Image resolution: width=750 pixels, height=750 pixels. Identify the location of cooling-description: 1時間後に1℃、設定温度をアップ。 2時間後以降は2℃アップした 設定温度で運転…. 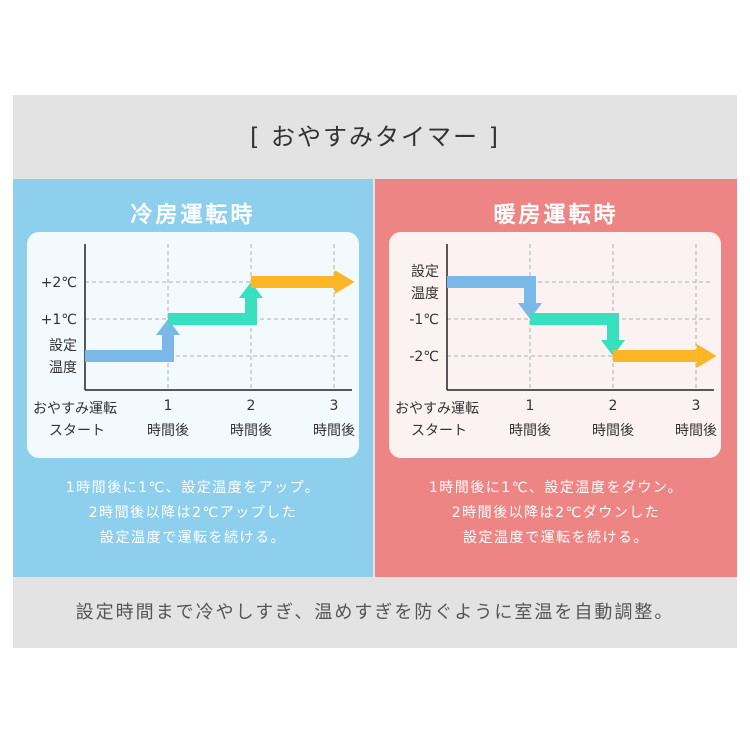
(193, 513).